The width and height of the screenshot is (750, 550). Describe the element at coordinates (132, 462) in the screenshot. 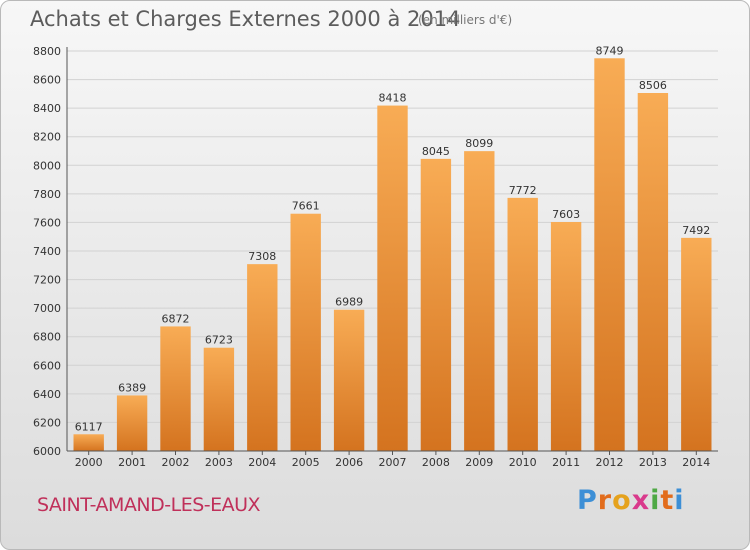

I see `x-tick-label: 2001` at that location.